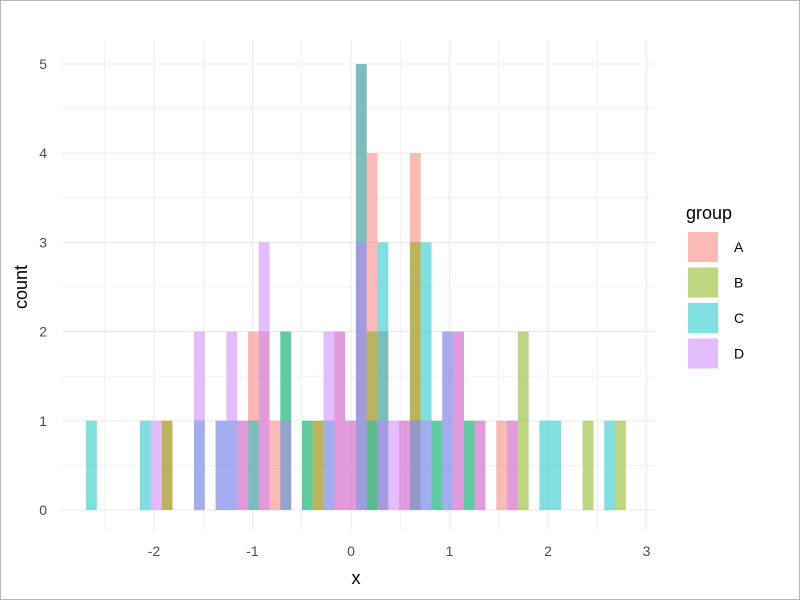 The image size is (800, 600). What do you see at coordinates (351, 551) in the screenshot?
I see `x-tick-label: 0` at bounding box center [351, 551].